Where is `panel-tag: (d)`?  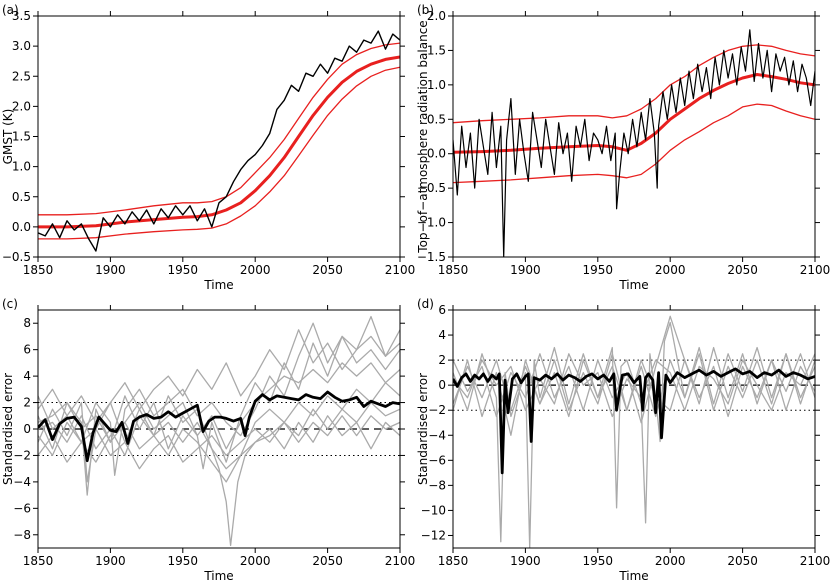
panel-tag: (d) is located at coordinates (425, 304).